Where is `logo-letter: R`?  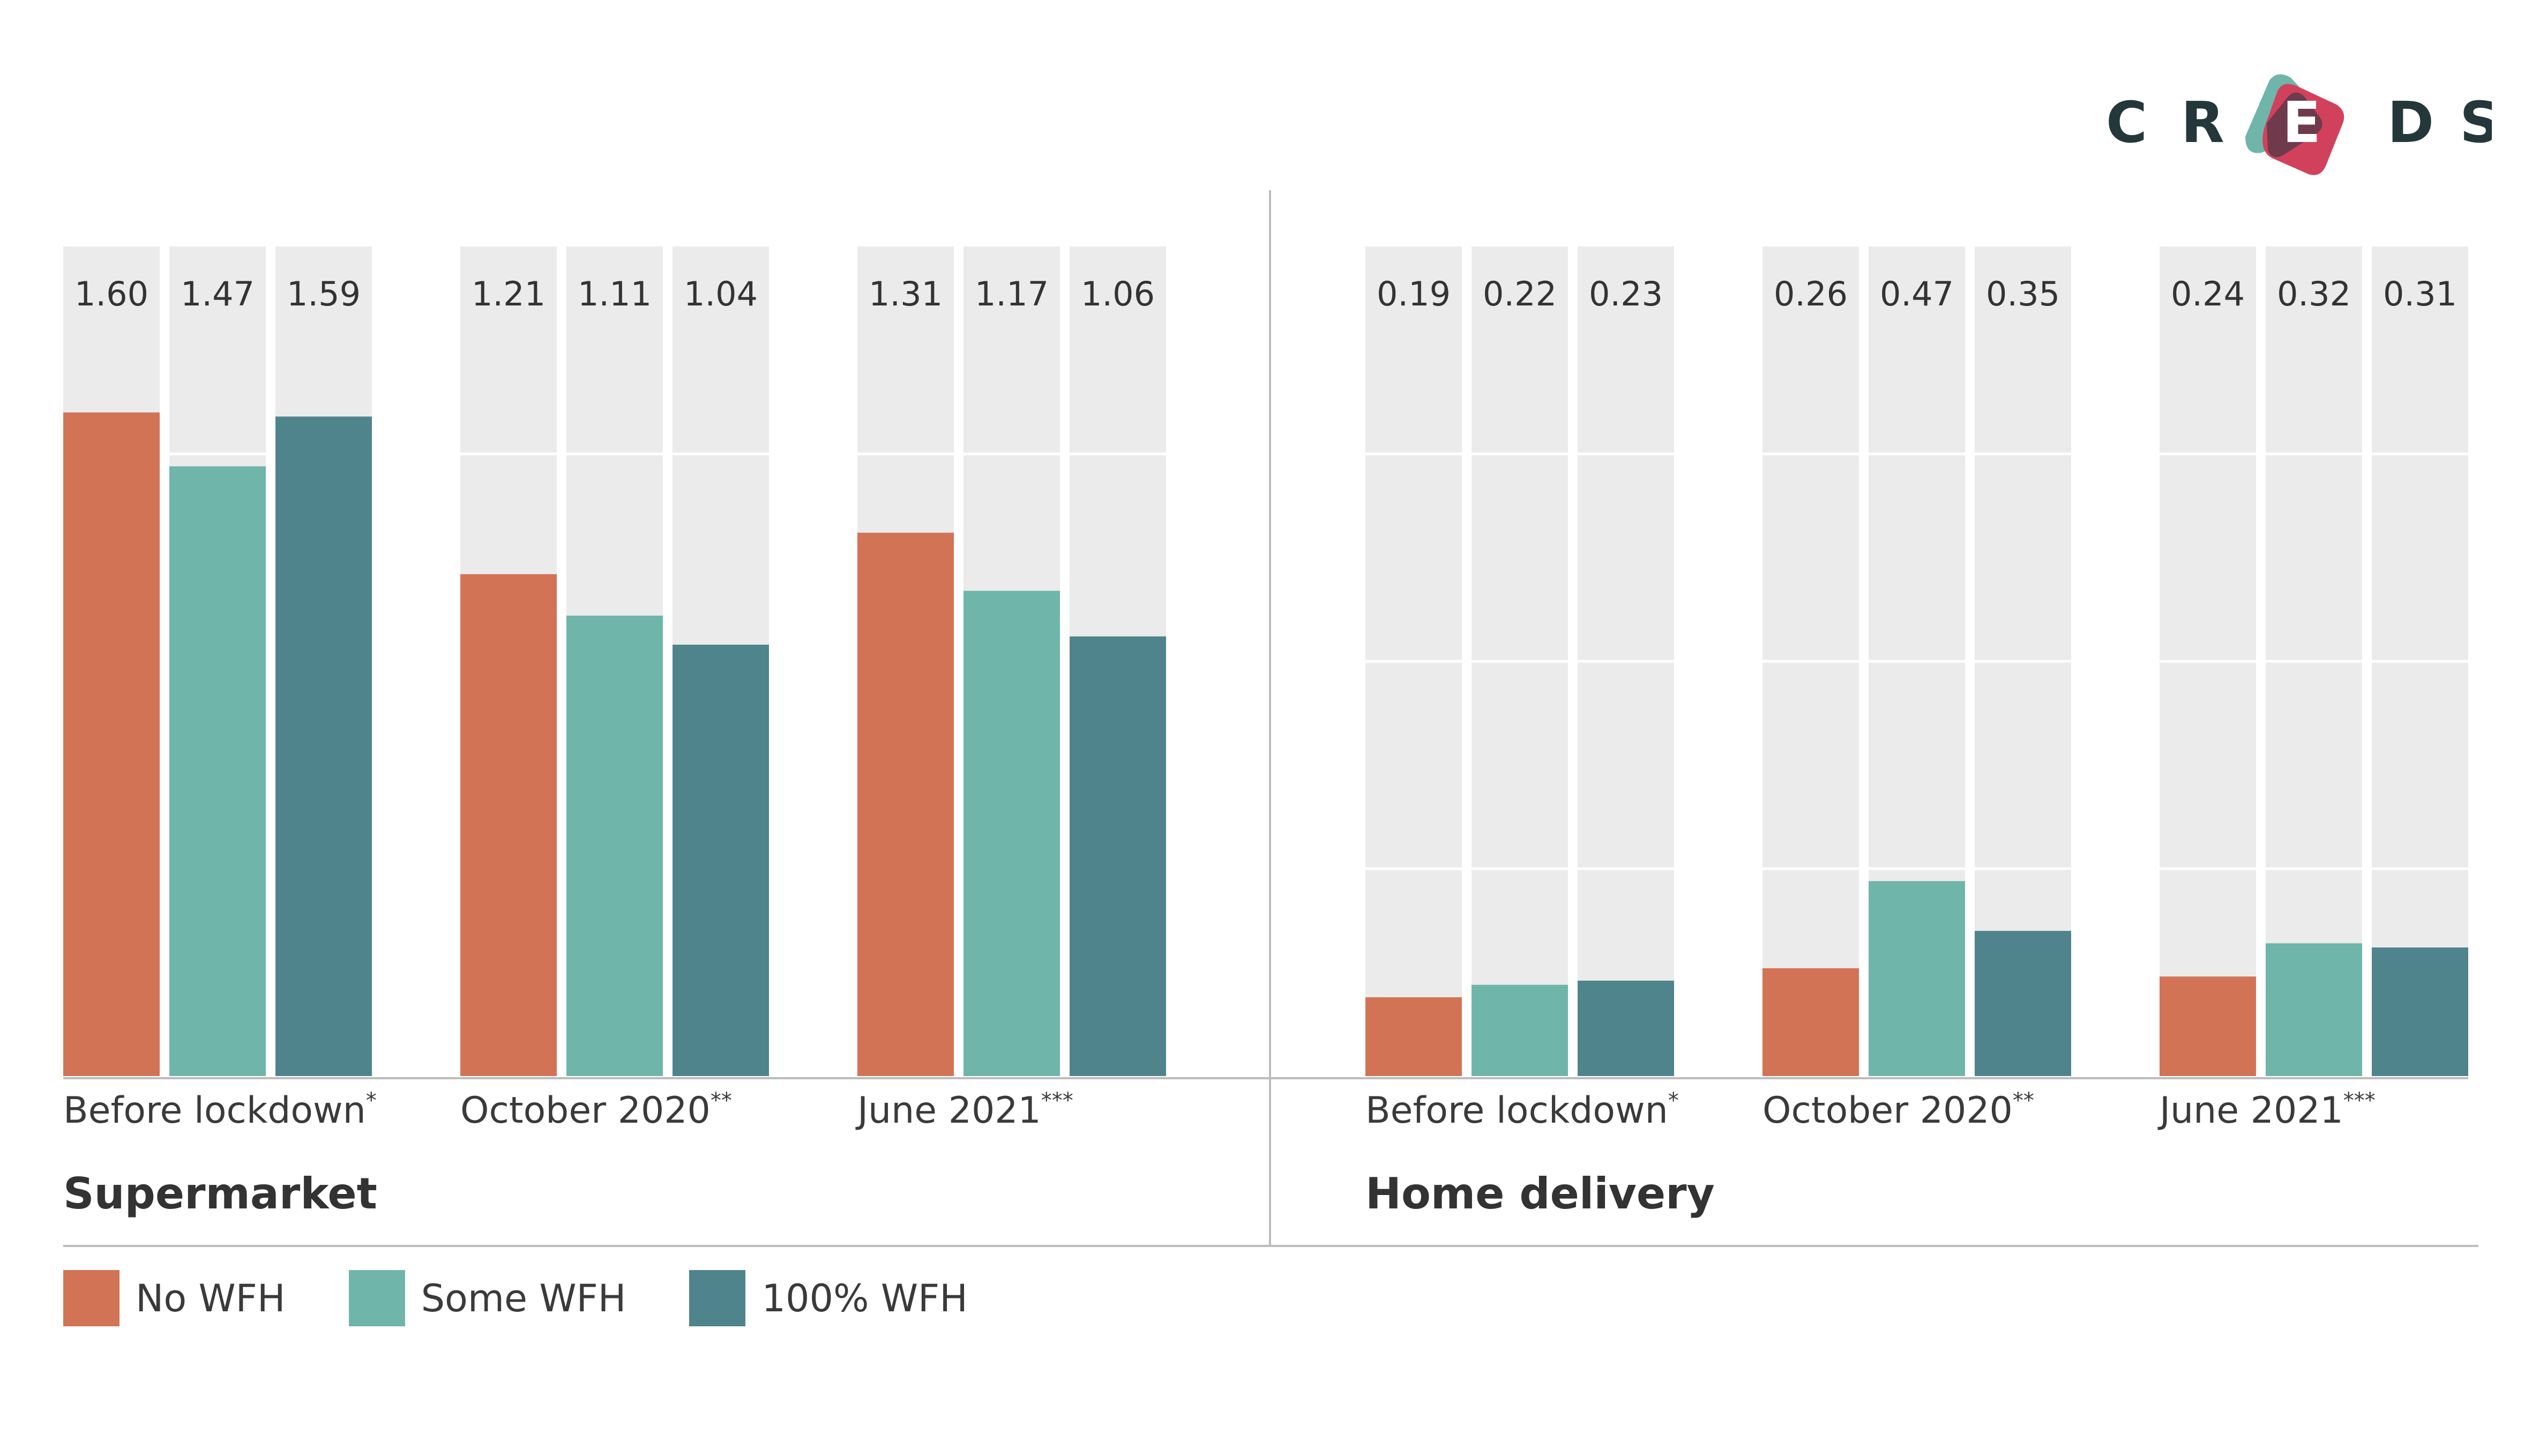
logo-letter: R is located at coordinates (2202, 122).